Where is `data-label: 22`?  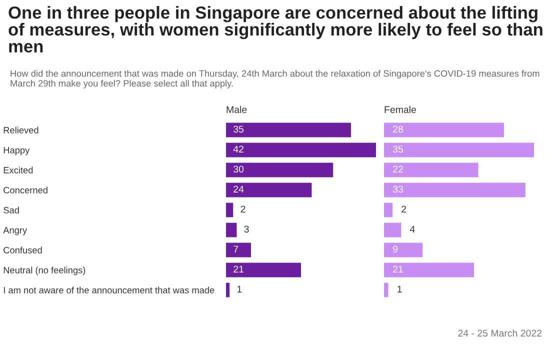 data-label: 22 is located at coordinates (398, 169).